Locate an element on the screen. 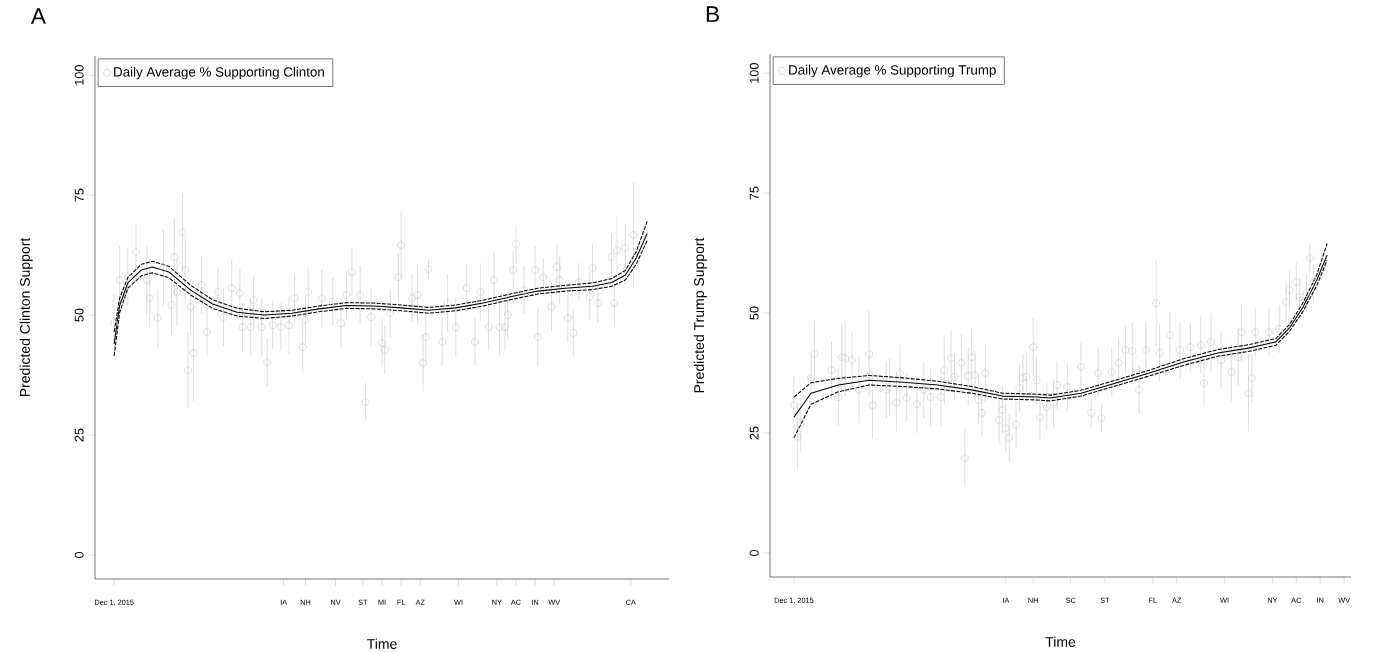 The height and width of the screenshot is (652, 1374). y-axis-title: Predicted Clinton Support is located at coordinates (26, 317).